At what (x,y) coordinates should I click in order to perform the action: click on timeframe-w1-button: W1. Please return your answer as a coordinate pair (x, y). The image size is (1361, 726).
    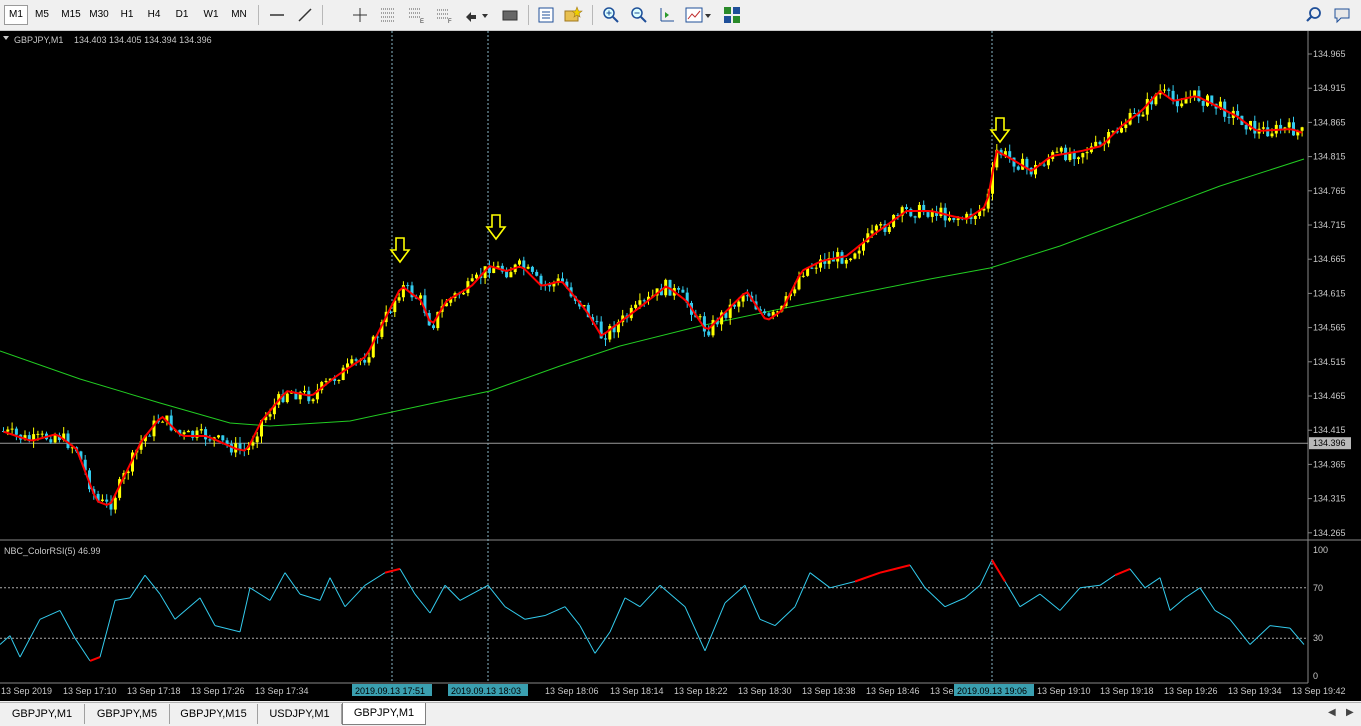
    Looking at the image, I should click on (211, 14).